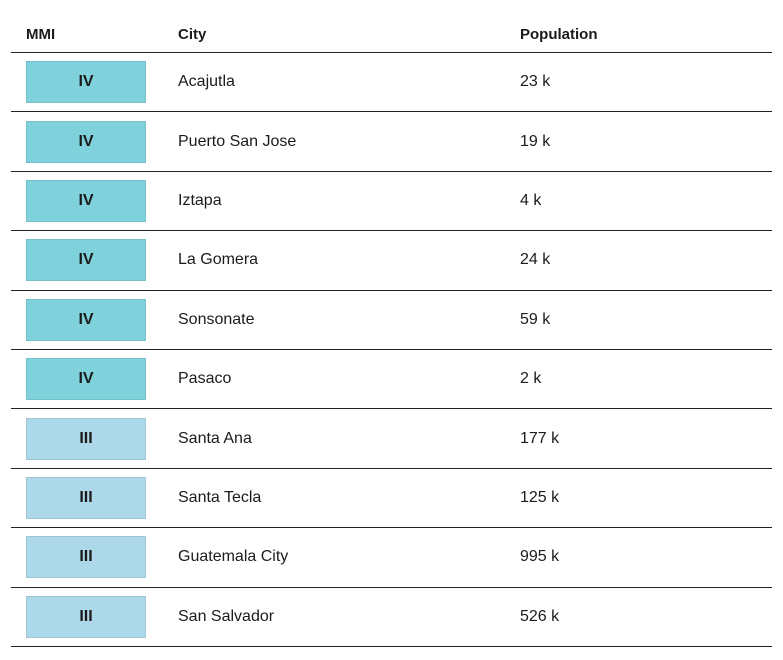 This screenshot has width=783, height=660. Describe the element at coordinates (535, 141) in the screenshot. I see `population-value: 19 k` at that location.